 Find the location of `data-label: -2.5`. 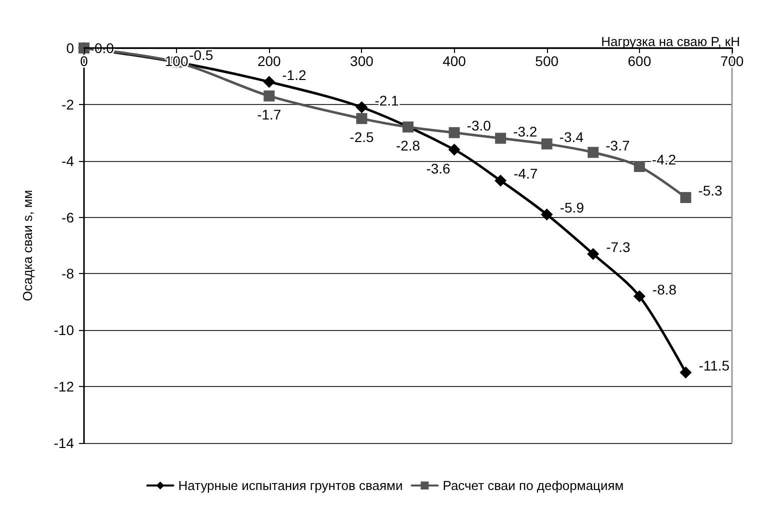

data-label: -2.5 is located at coordinates (362, 137).